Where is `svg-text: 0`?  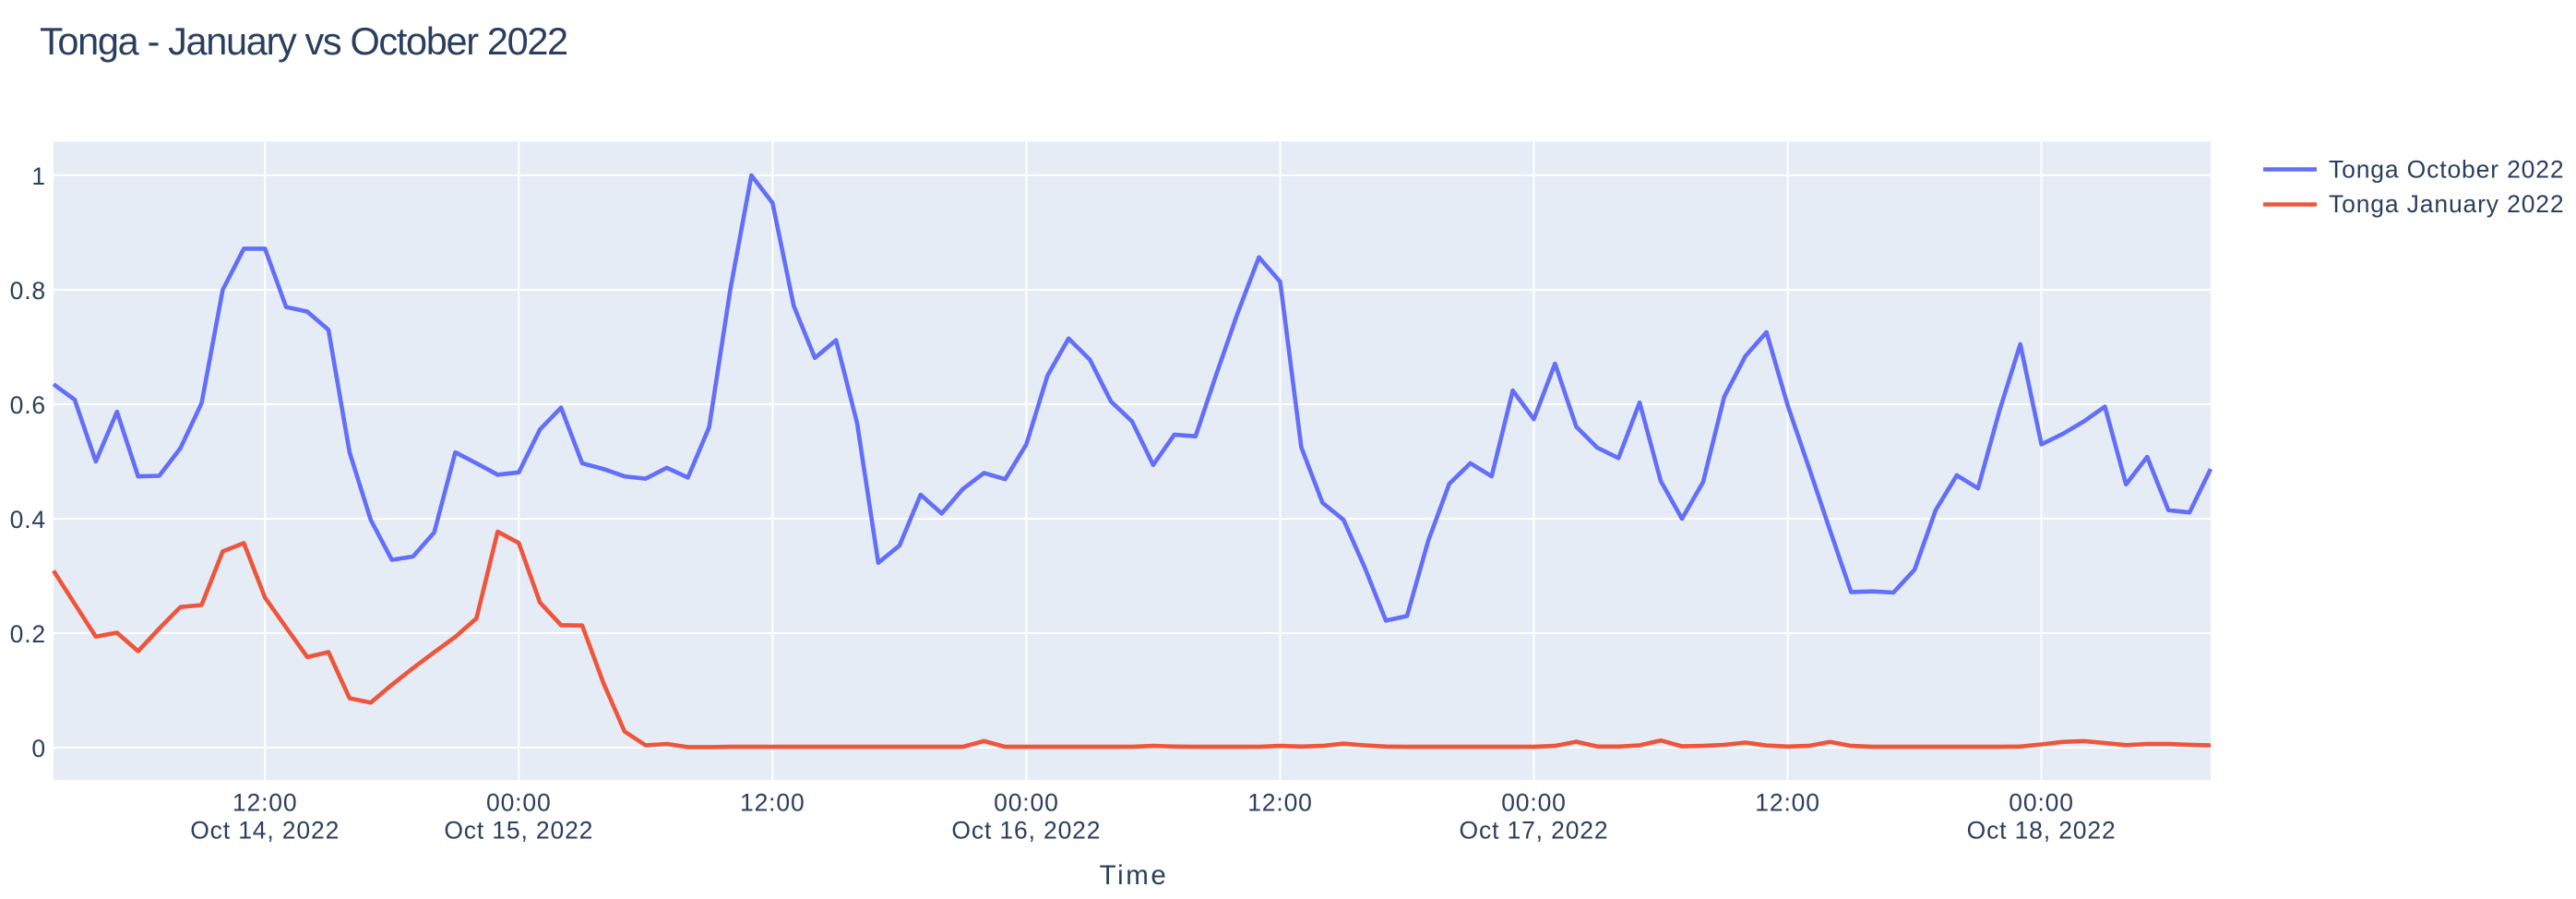
svg-text: 0 is located at coordinates (38, 748).